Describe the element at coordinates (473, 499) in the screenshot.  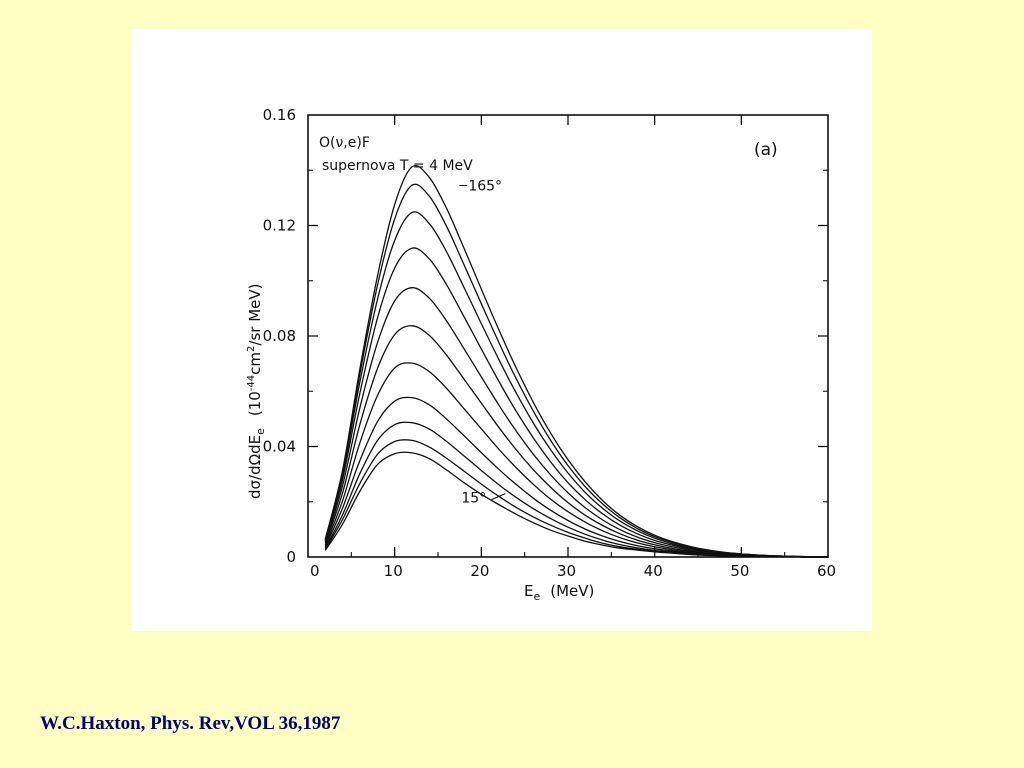
I see `curve-label-15: 15°` at that location.